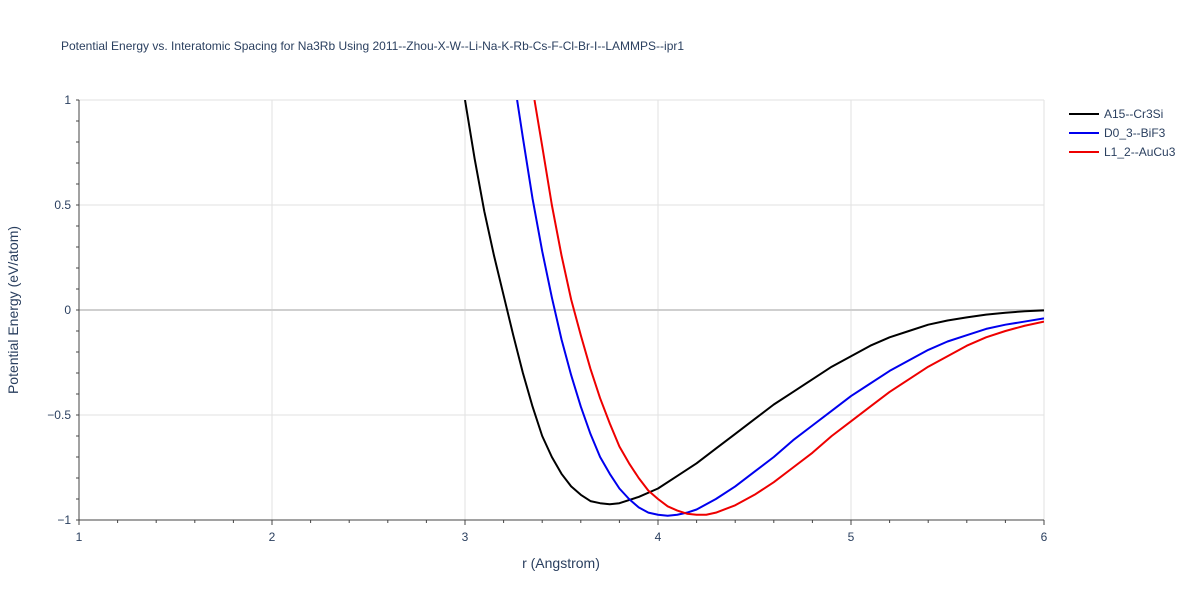 Image resolution: width=1200 pixels, height=600 pixels. What do you see at coordinates (59, 415) in the screenshot?
I see `y-tick-label: −0.5` at bounding box center [59, 415].